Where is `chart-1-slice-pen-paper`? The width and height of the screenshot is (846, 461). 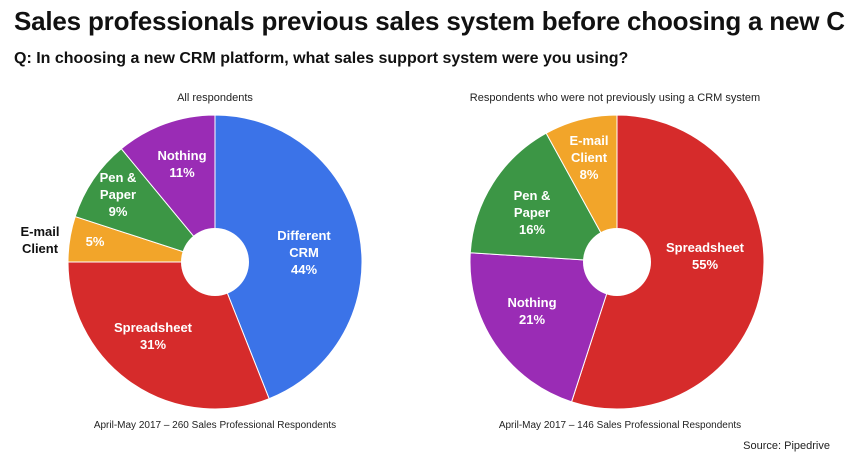 chart-1-slice-pen-paper is located at coordinates (145, 206).